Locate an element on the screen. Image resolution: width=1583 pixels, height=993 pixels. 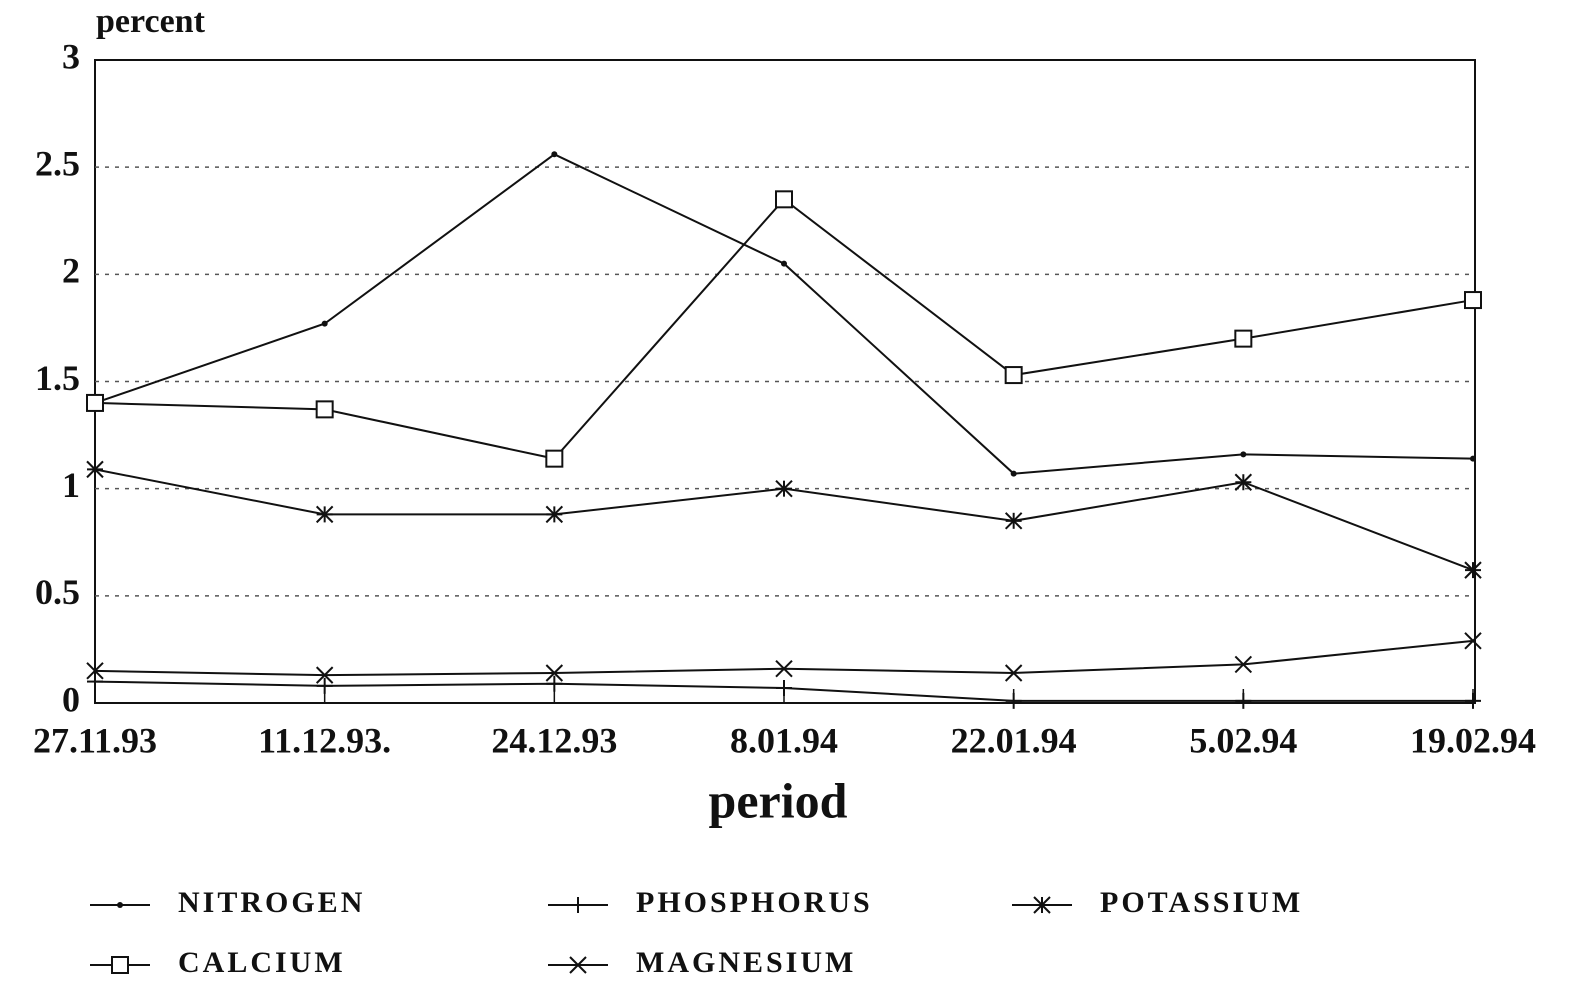
x-tick-label: 27.11.93 is located at coordinates (95, 740).